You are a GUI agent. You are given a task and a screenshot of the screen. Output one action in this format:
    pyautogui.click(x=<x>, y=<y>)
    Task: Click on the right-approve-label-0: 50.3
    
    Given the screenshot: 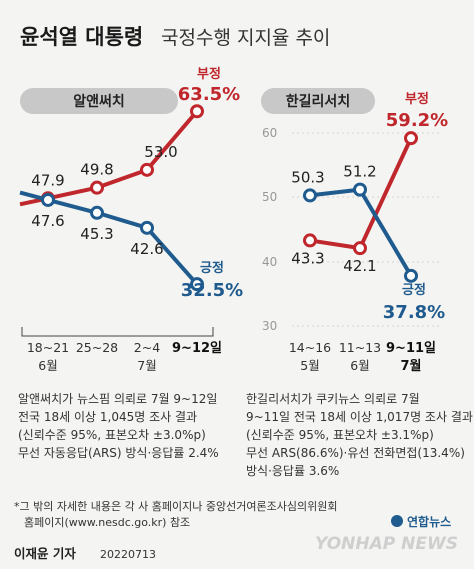 What is the action you would take?
    pyautogui.click(x=307, y=177)
    